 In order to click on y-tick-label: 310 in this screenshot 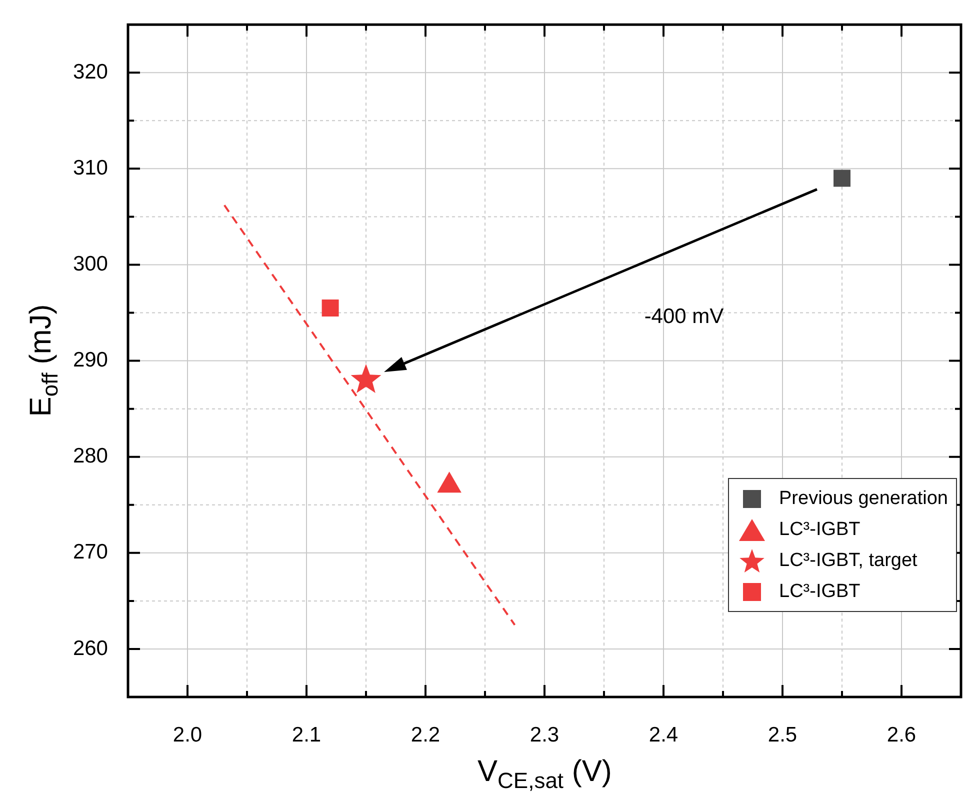, I will do `click(90, 168)`.